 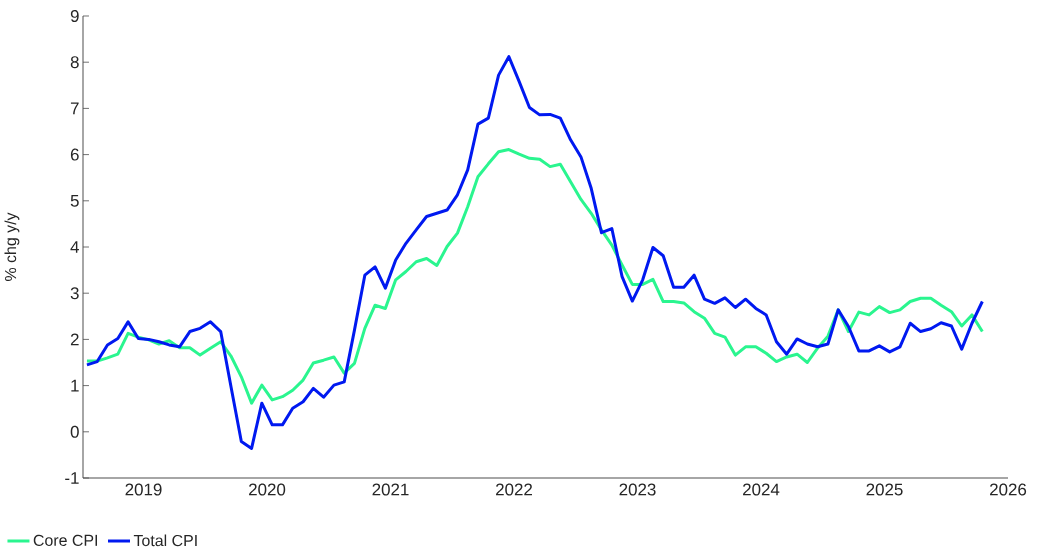 What do you see at coordinates (514, 489) in the screenshot?
I see `x-tick-label: 2022` at bounding box center [514, 489].